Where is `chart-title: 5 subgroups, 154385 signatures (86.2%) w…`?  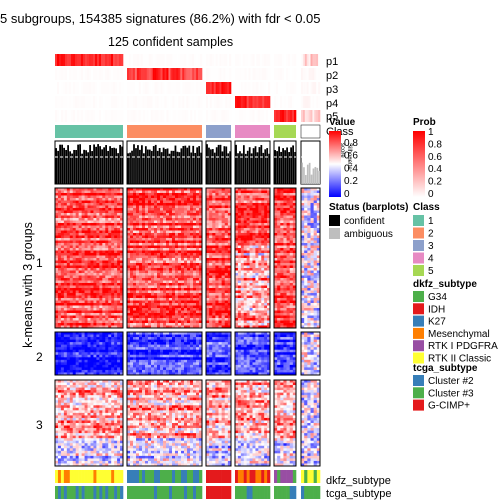
chart-title: 5 subgroups, 154385 signatures (86.2%) w… is located at coordinates (160, 18).